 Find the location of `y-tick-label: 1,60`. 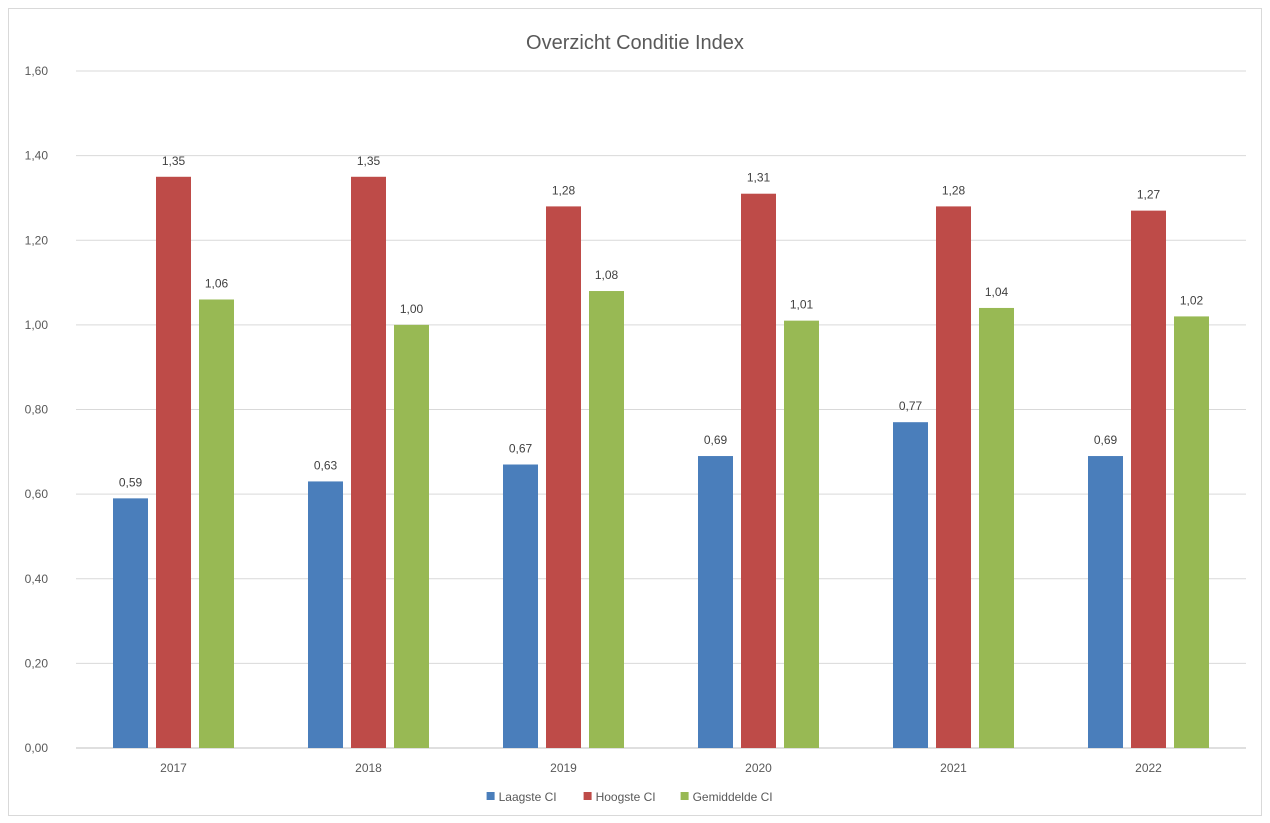

y-tick-label: 1,60 is located at coordinates (37, 71).